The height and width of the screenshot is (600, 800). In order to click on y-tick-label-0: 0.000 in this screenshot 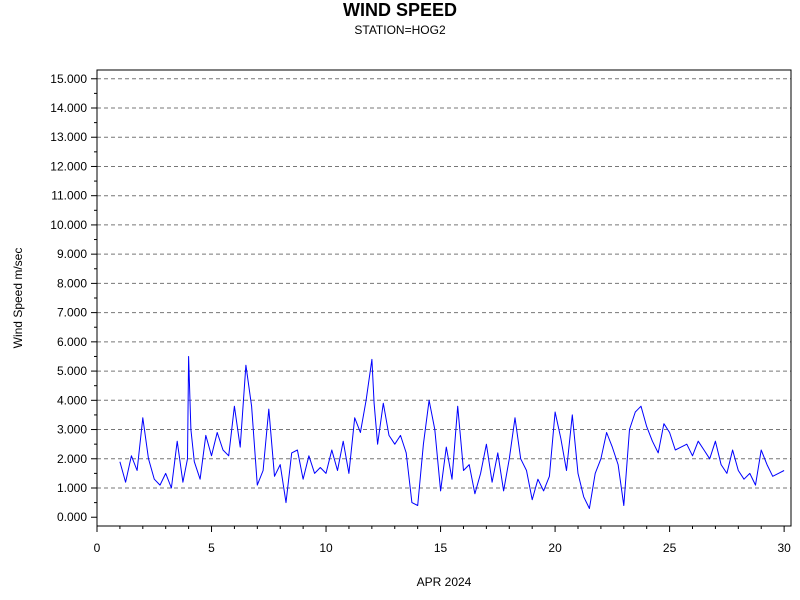, I will do `click(72, 517)`.